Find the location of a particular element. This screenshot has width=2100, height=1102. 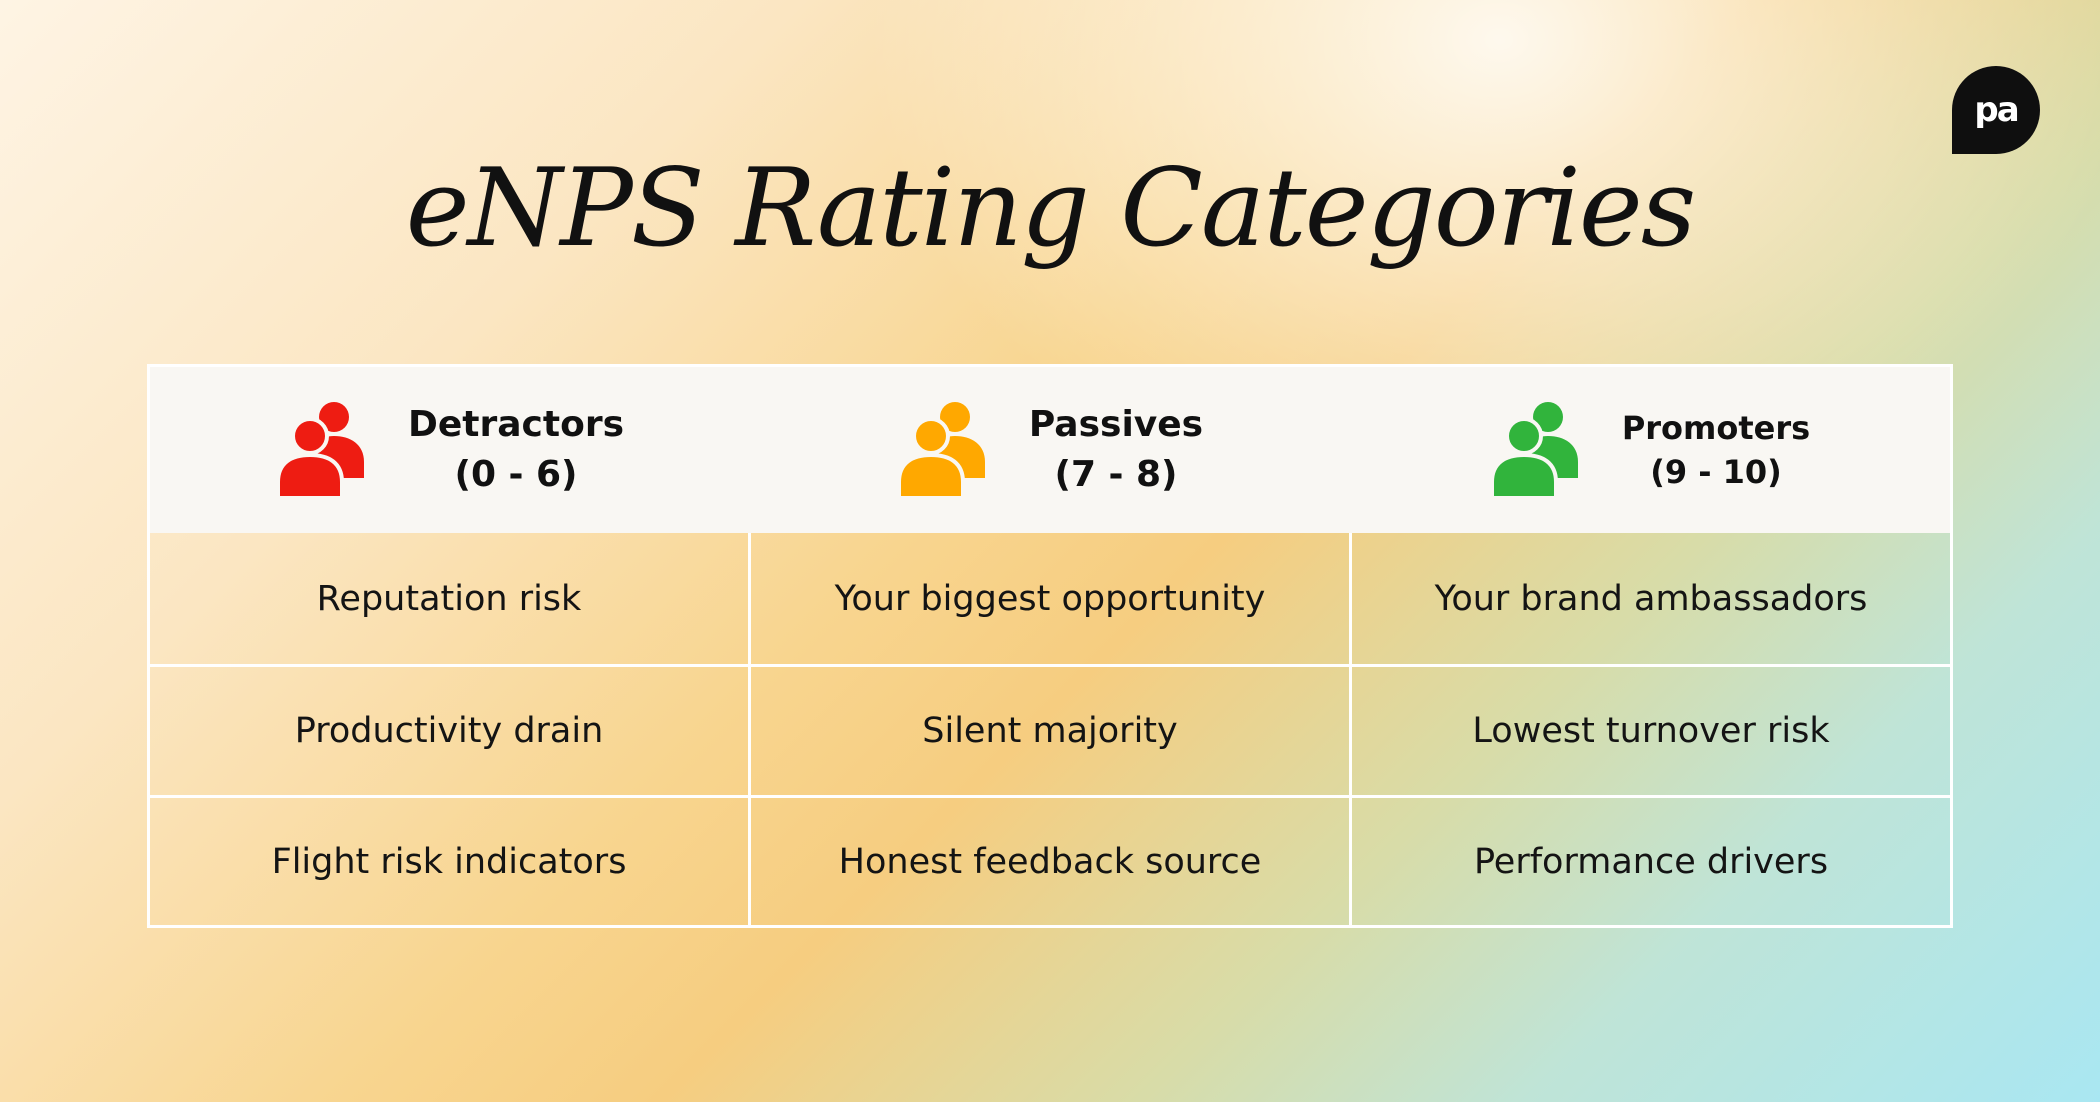

category-range: (0 - 6) is located at coordinates (516, 474).